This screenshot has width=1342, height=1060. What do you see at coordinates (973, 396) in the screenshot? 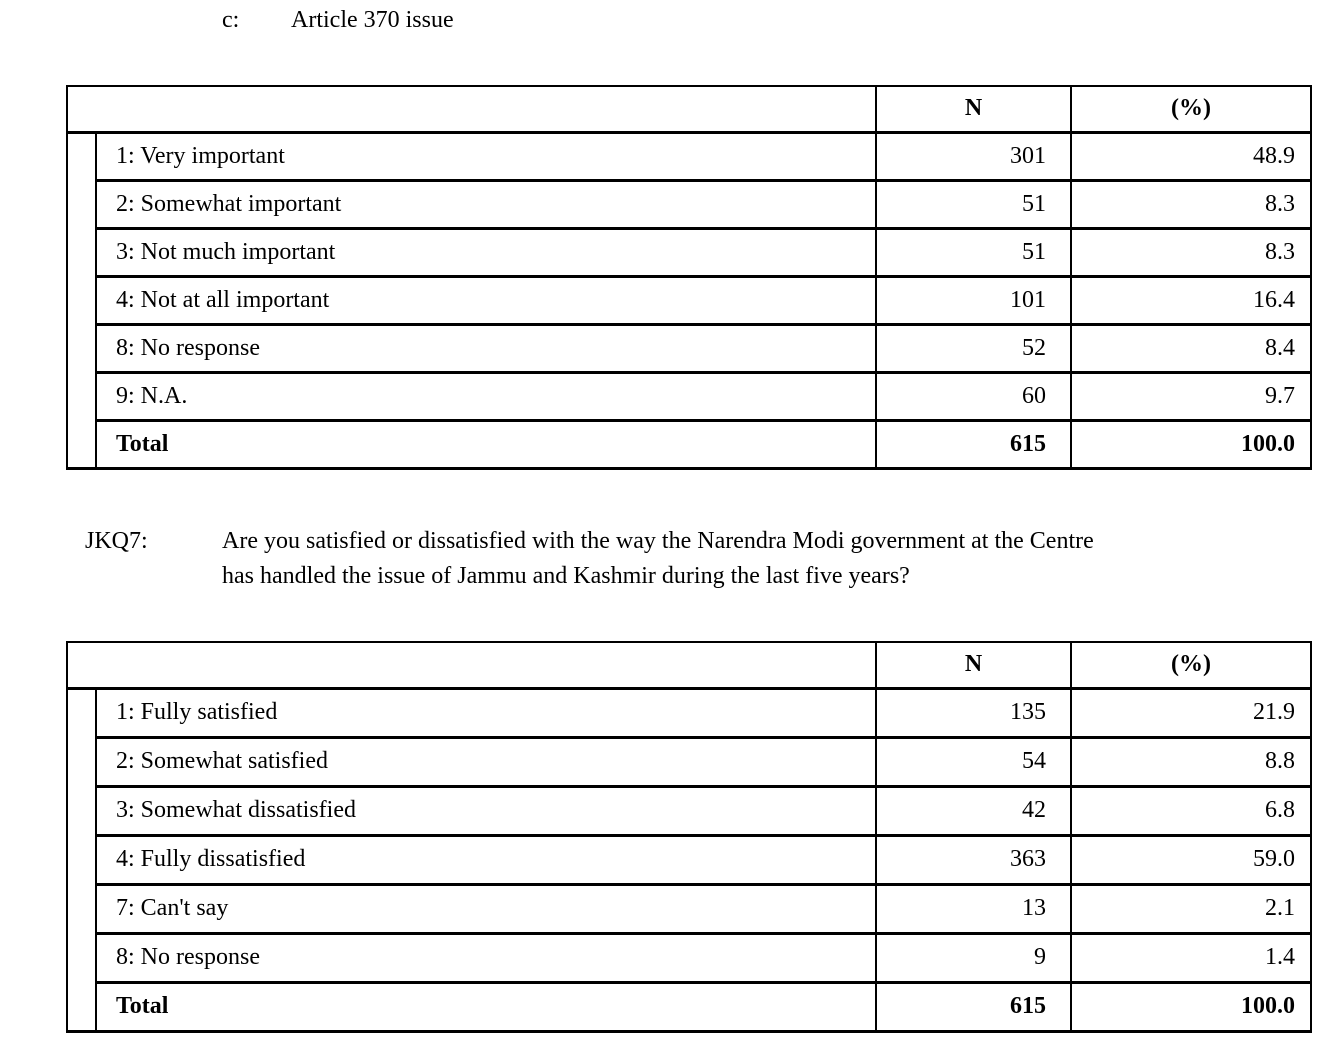
I see `n-value-cell: 60` at bounding box center [973, 396].